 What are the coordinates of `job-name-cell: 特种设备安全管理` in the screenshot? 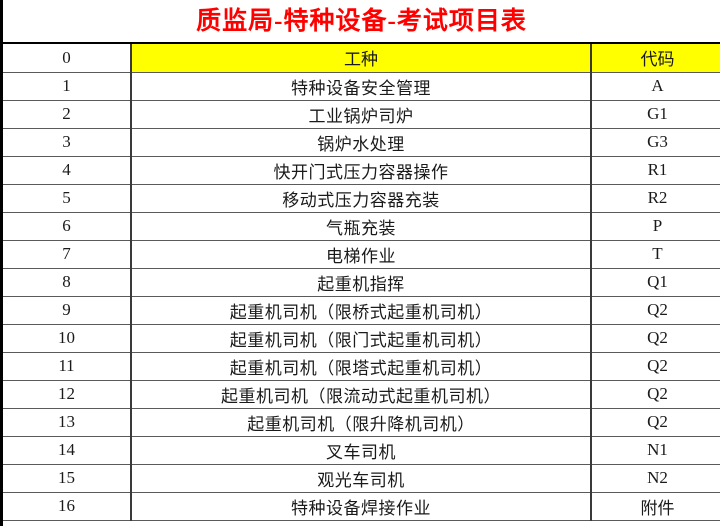 It's located at (361, 86).